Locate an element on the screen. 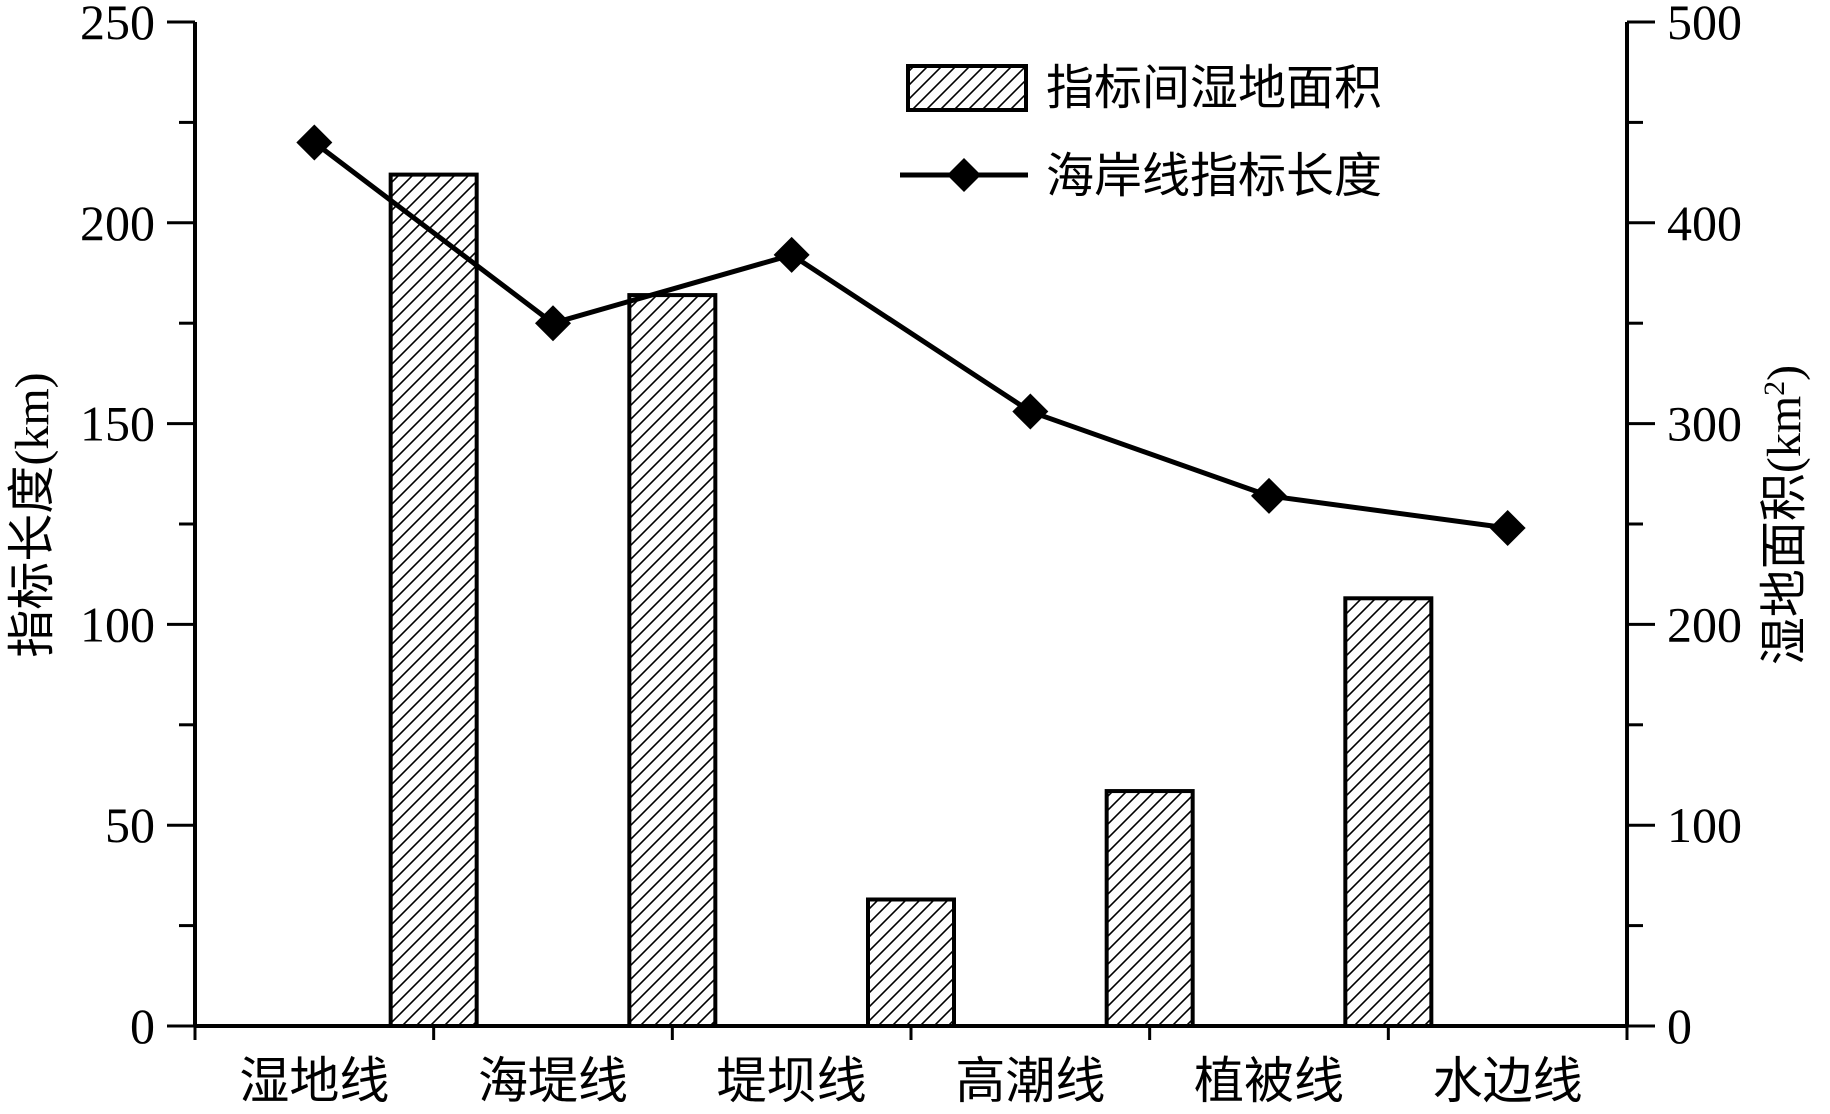 The width and height of the screenshot is (1830, 1114). right-axis-title: 湿地面积(km2) is located at coordinates (1784, 515).